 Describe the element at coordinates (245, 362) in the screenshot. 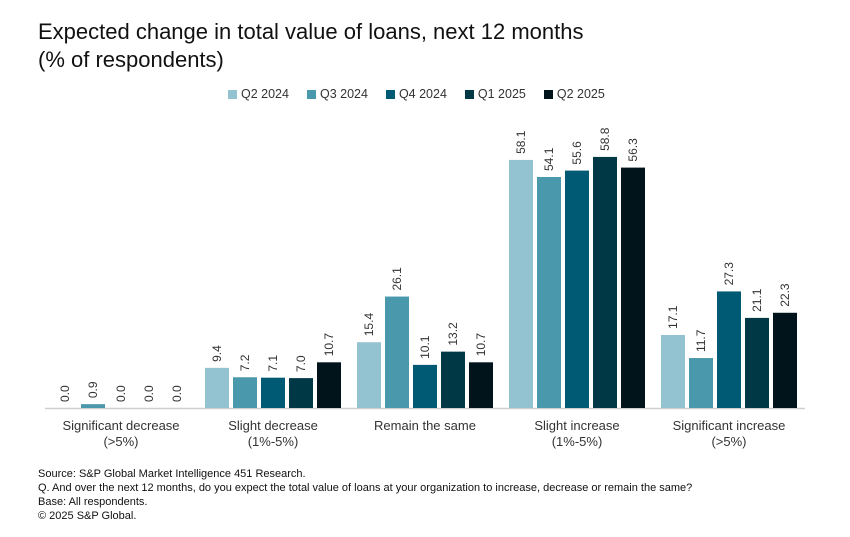

I see `data-label: 7.2` at that location.